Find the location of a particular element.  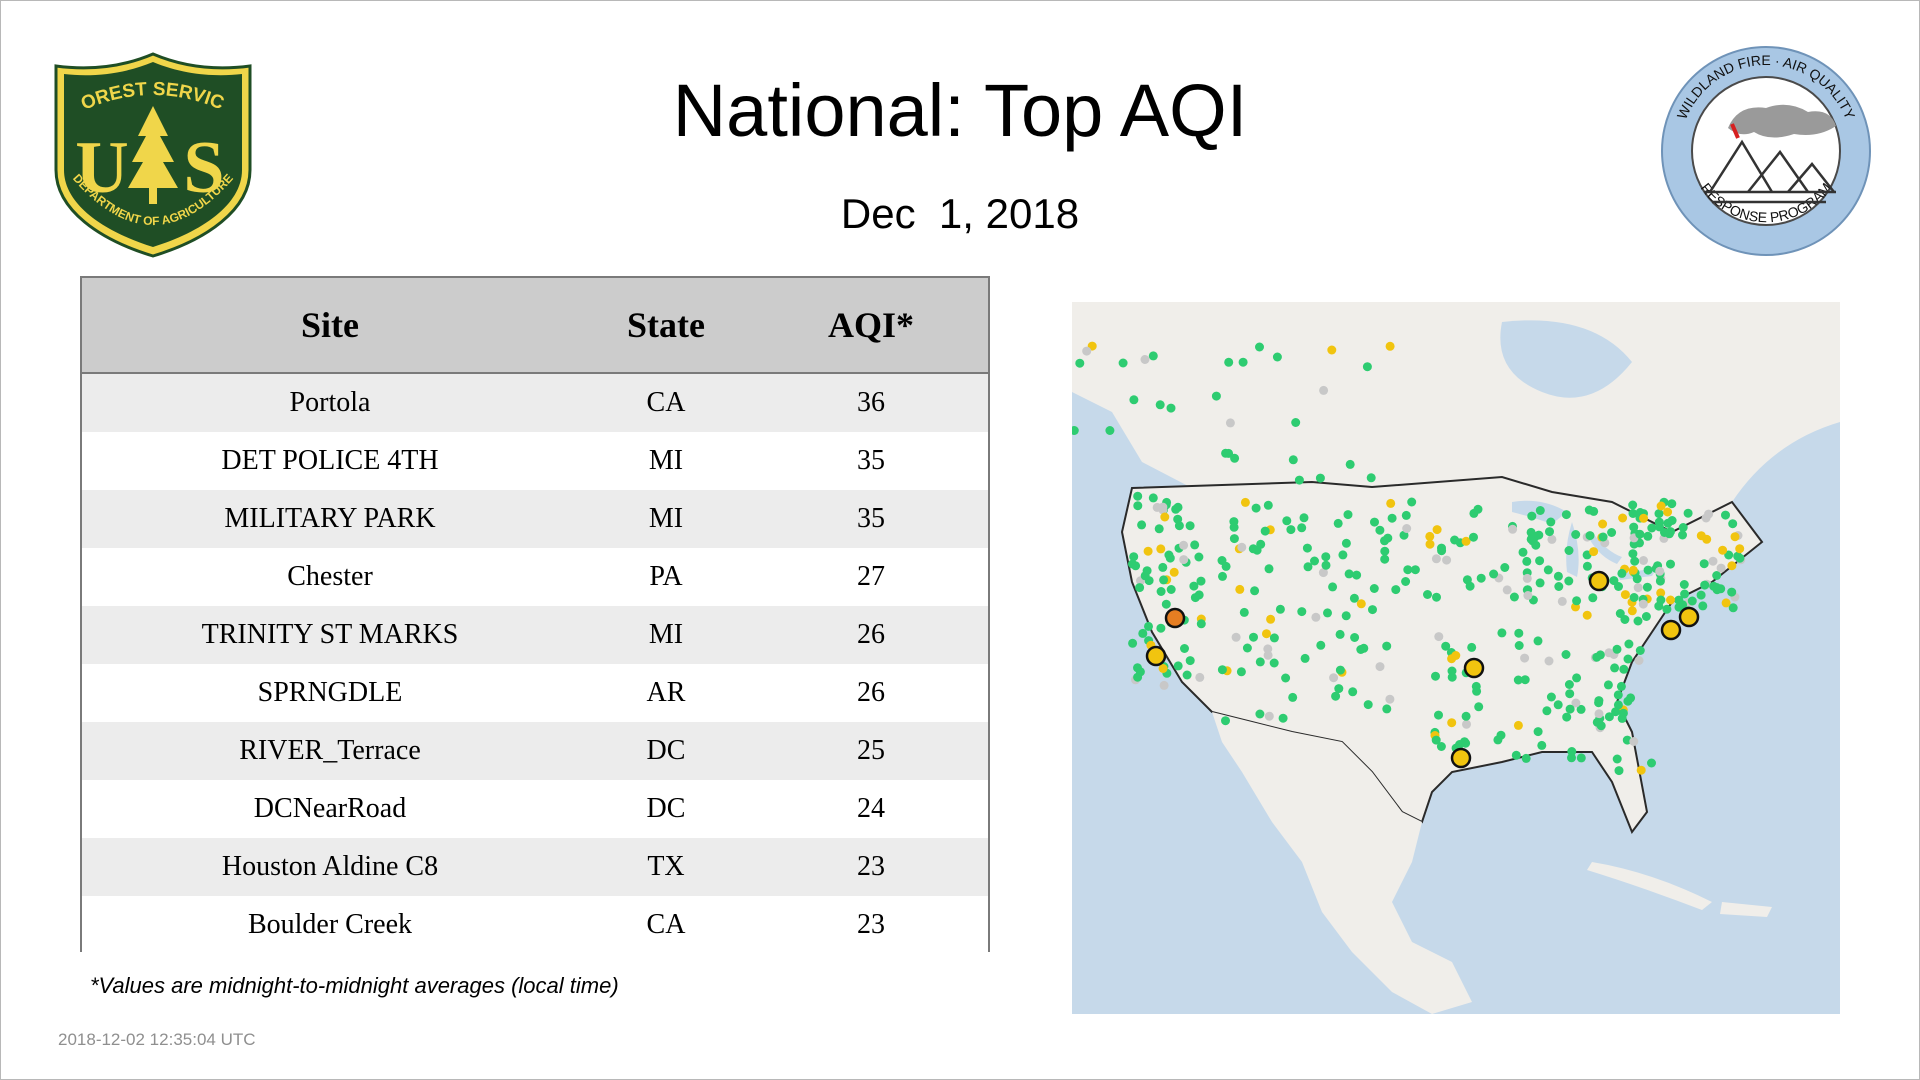

state-cell: DC is located at coordinates (666, 808).